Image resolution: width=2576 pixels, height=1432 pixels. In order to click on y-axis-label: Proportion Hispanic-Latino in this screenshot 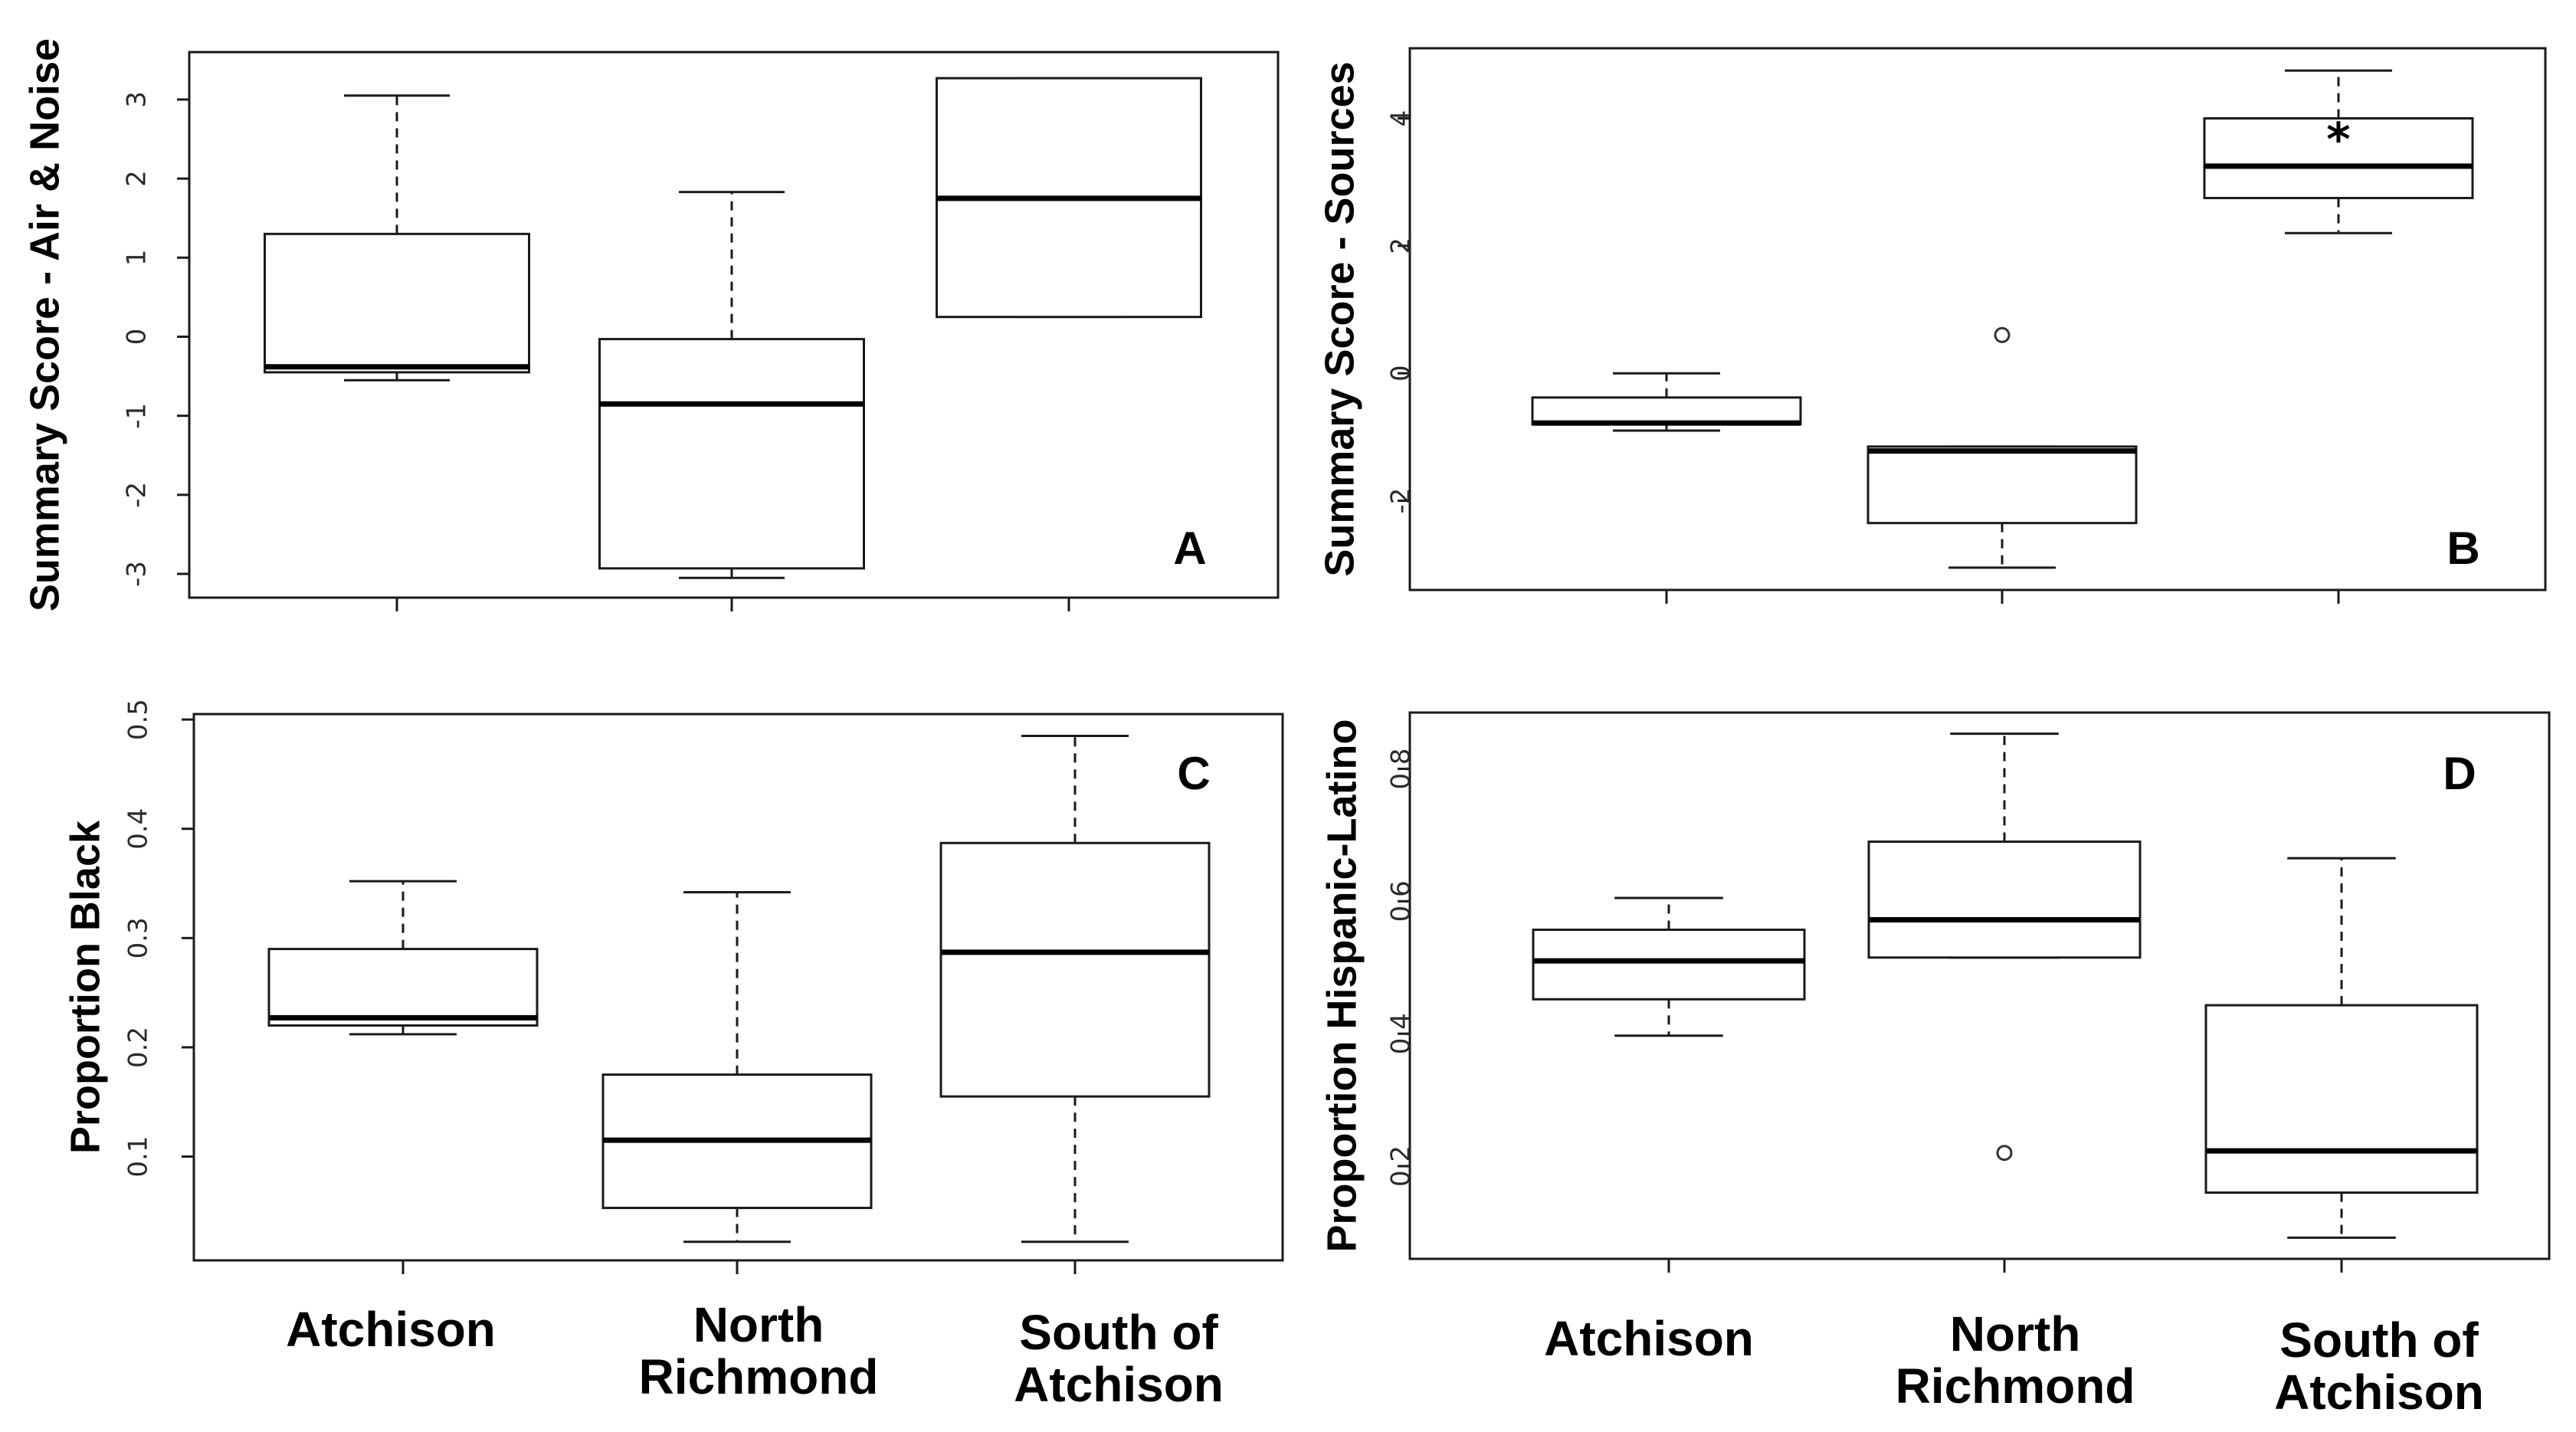, I will do `click(1342, 986)`.